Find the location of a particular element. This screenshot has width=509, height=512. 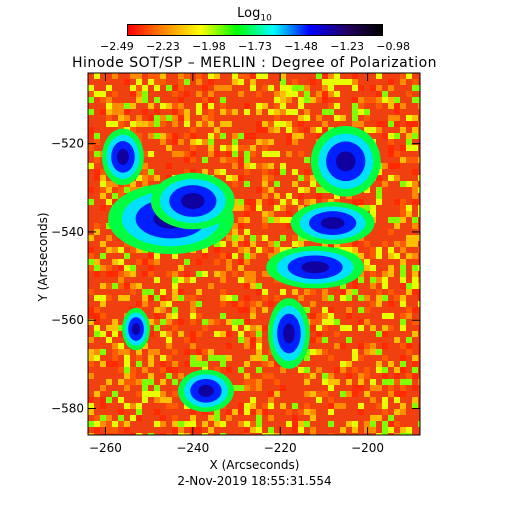

colorbar-tick-label: −1.48 is located at coordinates (301, 46).